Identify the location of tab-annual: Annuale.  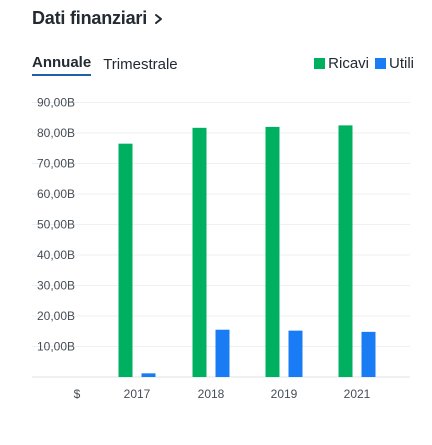
(62, 65).